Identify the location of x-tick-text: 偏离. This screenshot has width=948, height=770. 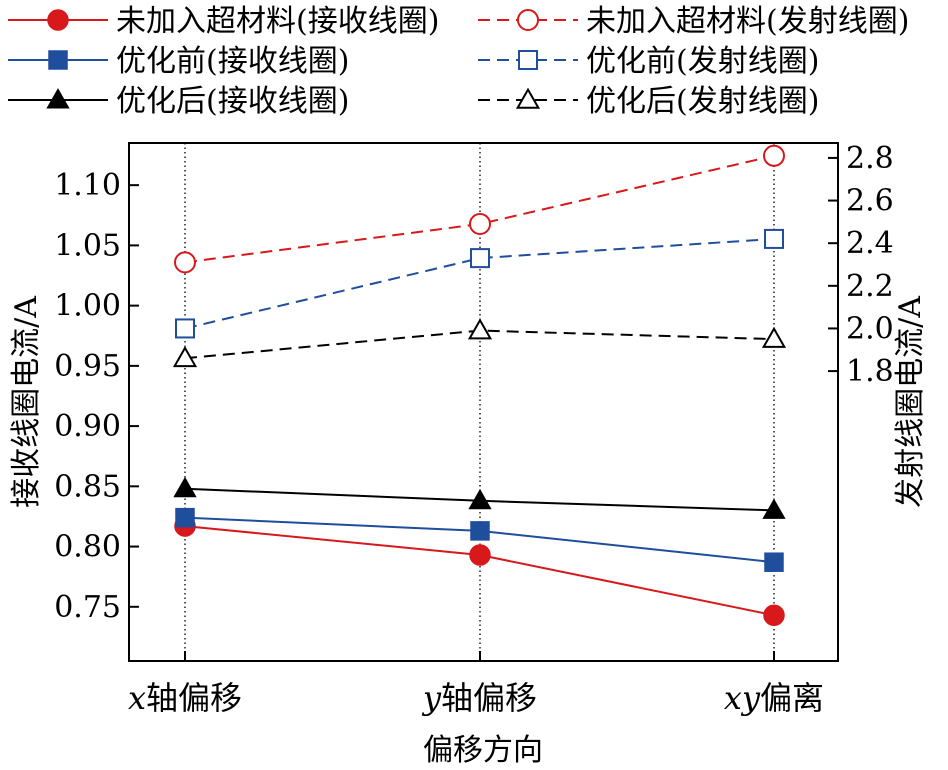
(792, 698).